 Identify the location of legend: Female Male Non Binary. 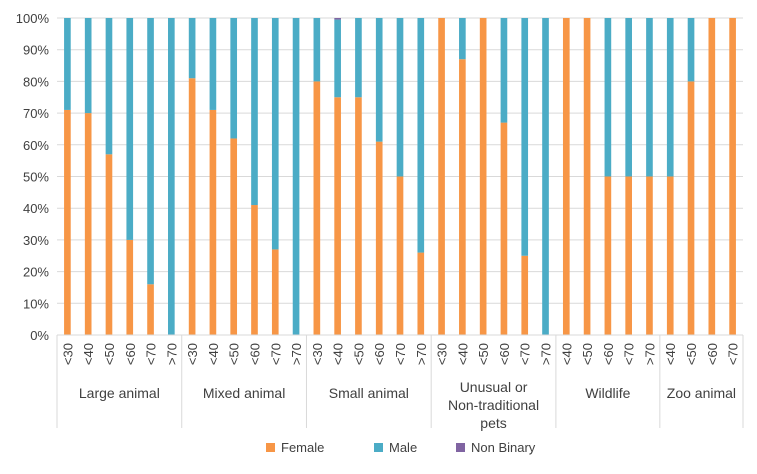
(401, 447).